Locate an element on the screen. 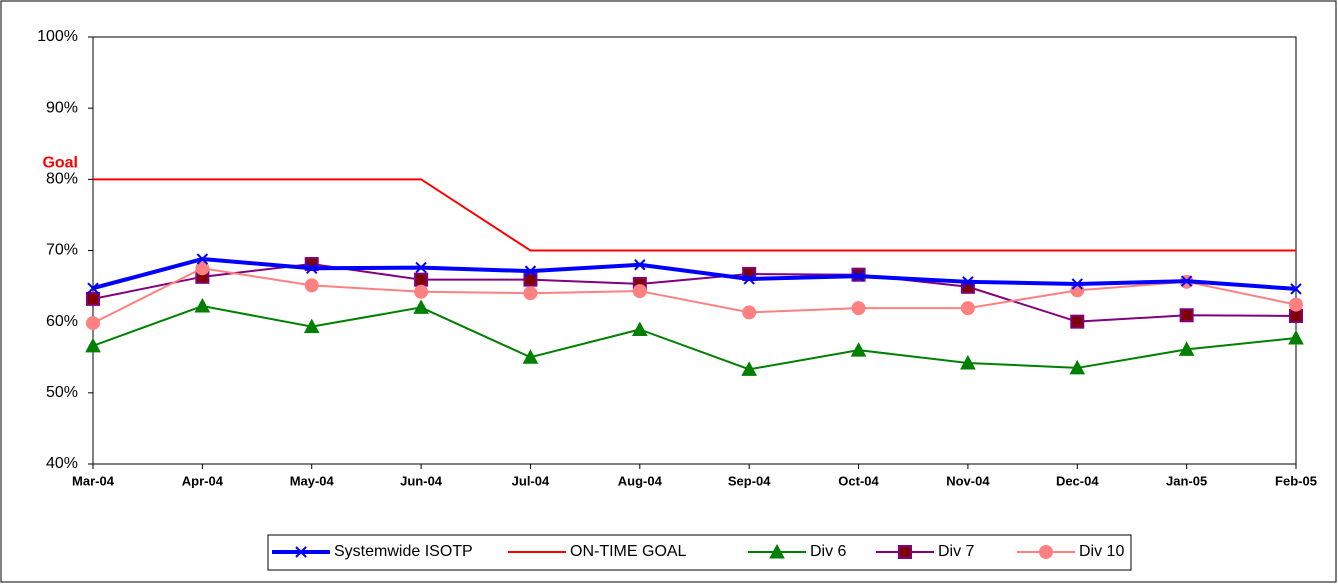  x-tick-label: Oct-04 is located at coordinates (858, 480).